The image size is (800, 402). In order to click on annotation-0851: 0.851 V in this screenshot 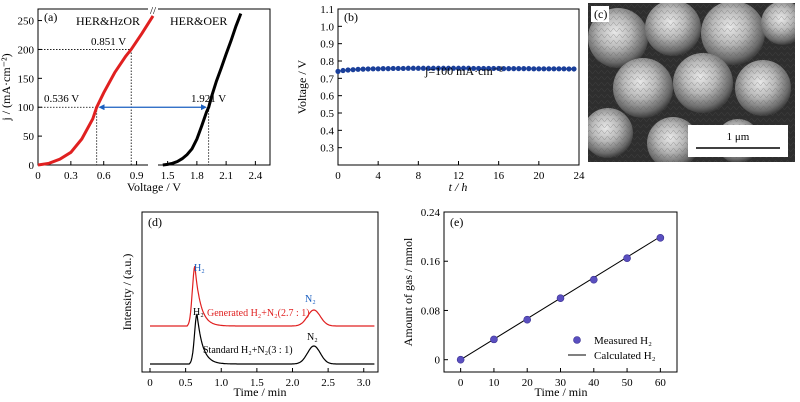, I will do `click(108, 42)`.